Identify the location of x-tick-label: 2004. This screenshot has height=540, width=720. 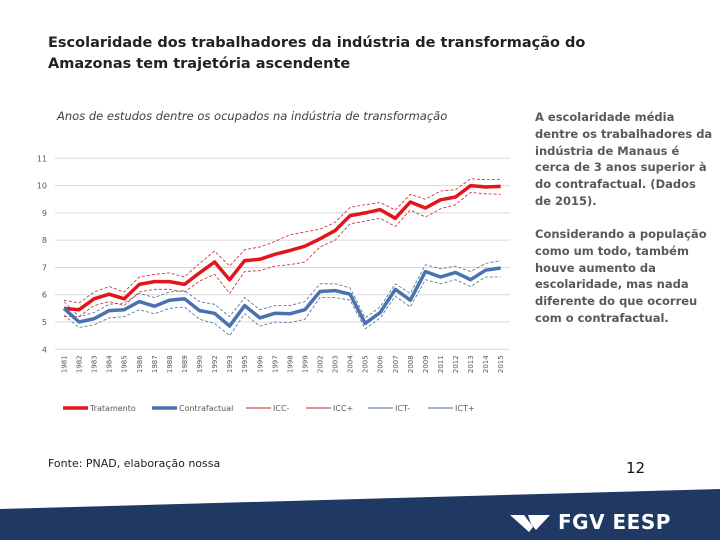
(351, 364).